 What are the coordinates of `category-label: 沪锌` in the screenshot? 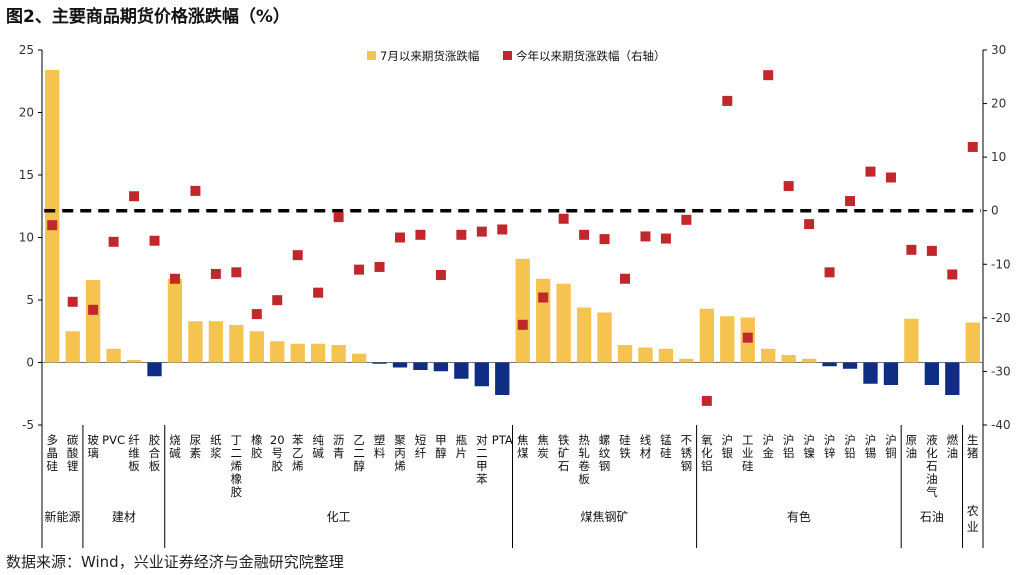 It's located at (830, 446).